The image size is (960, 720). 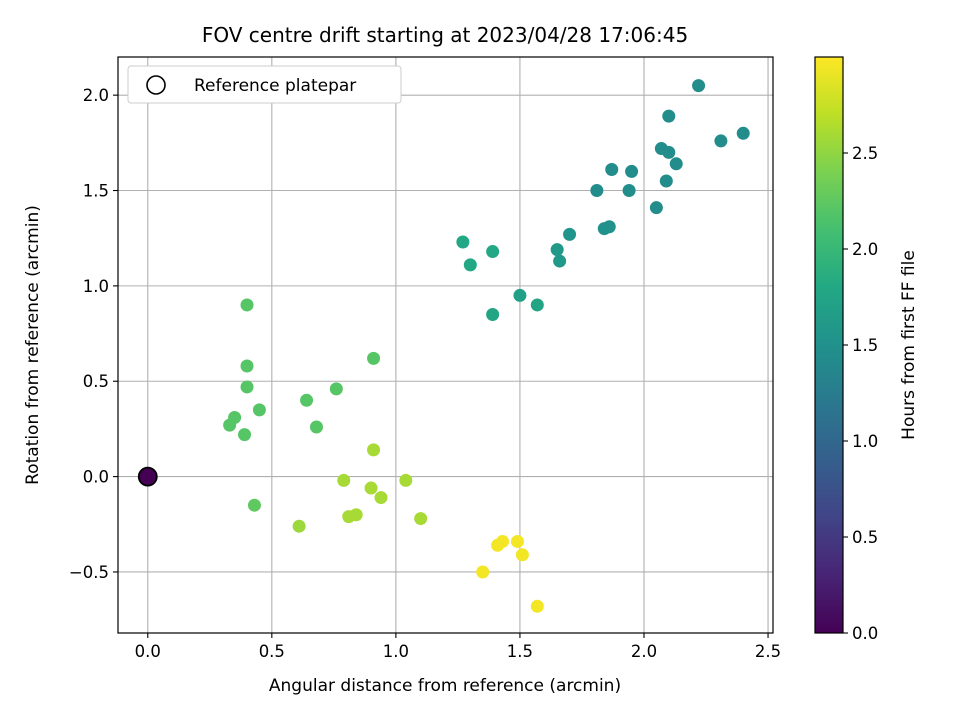 I want to click on x-tick-label: 2.0, so click(x=644, y=651).